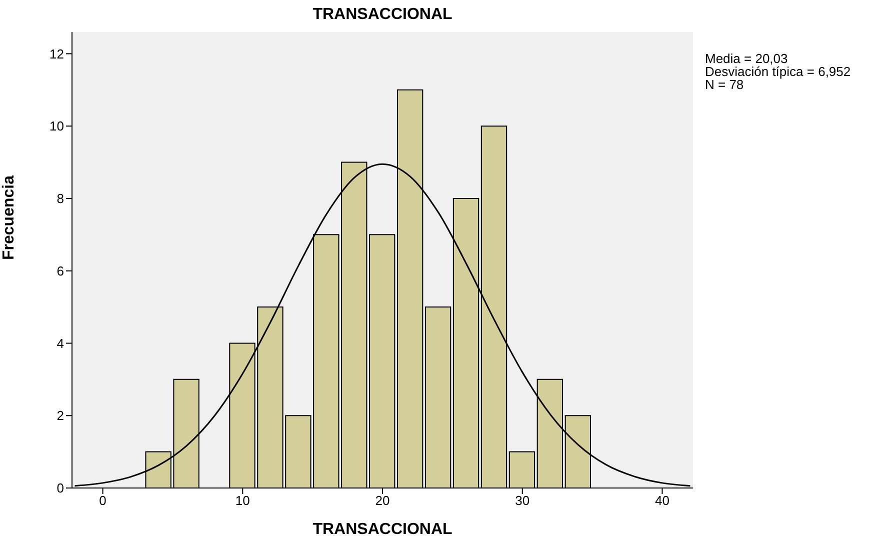 This screenshot has height=542, width=889. What do you see at coordinates (60, 488) in the screenshot?
I see `y-tick-label: 0` at bounding box center [60, 488].